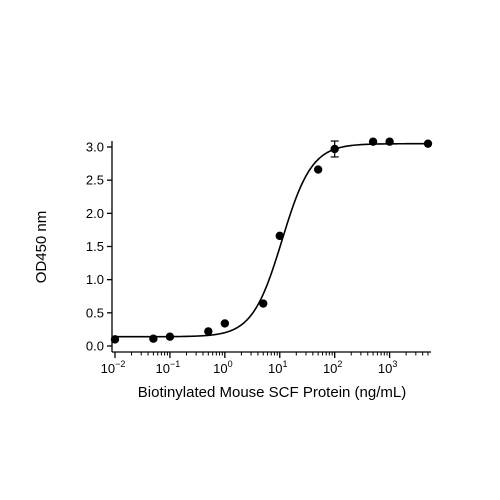  Describe the element at coordinates (95, 213) in the screenshot. I see `y-tick-label: 2.0` at that location.